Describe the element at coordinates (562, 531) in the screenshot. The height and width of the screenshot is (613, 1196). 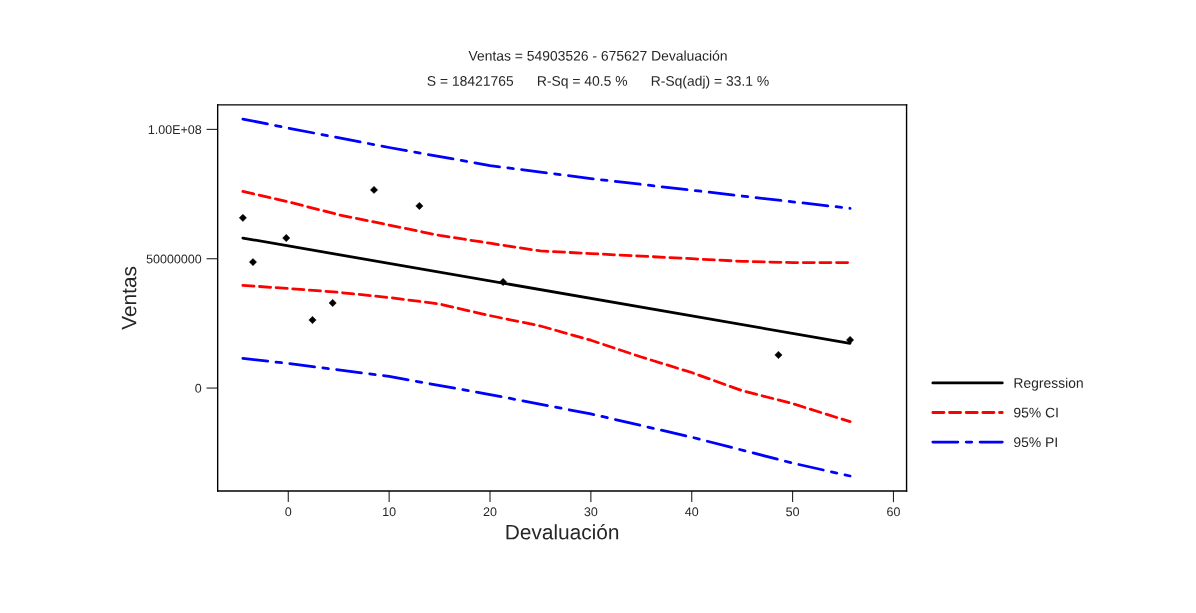
I see `x-axis-title: Devaluación` at that location.